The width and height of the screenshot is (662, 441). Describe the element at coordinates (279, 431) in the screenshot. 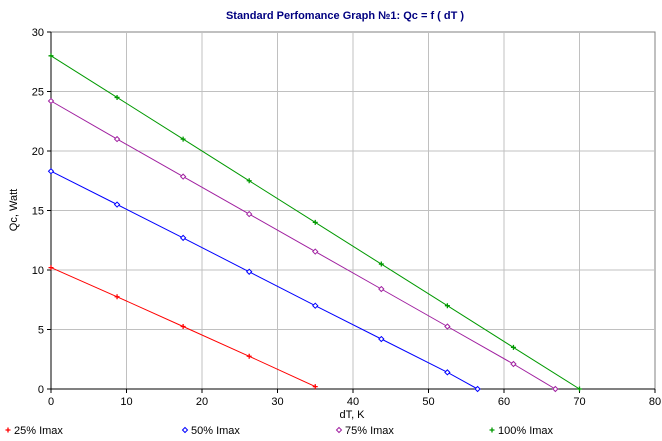

I see `legend: 25% Imax 50% Imax 75% Imax 100% Imax` at that location.